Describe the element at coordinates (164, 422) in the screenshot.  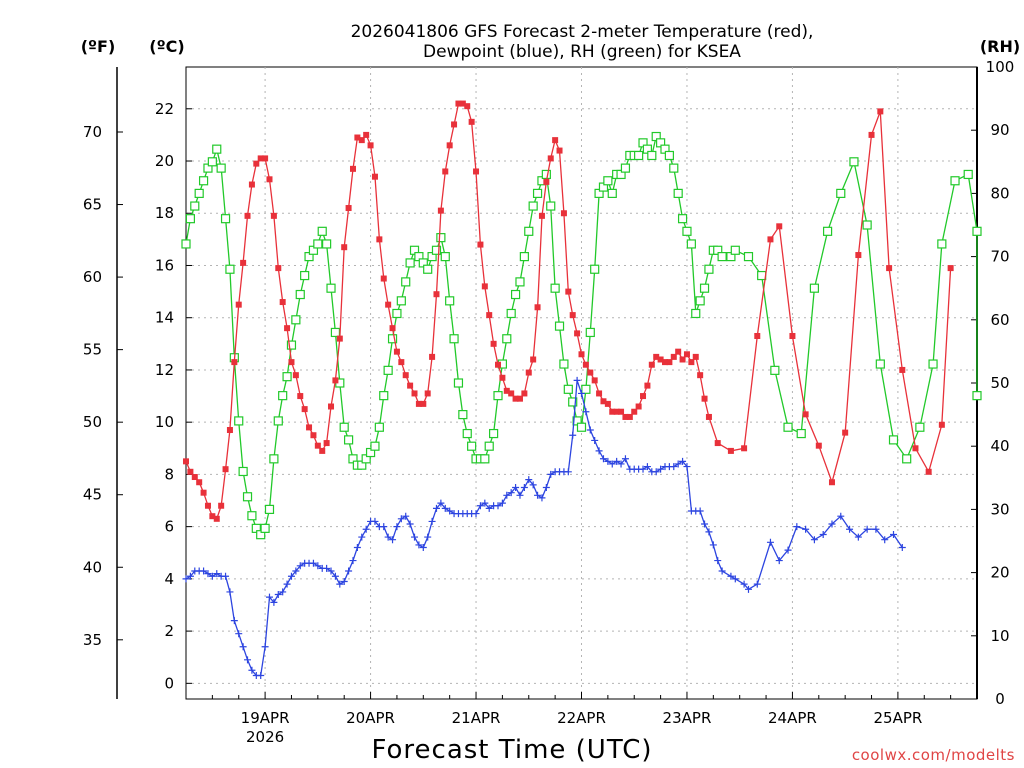
I see `celsius-tick-label: 10` at that location.